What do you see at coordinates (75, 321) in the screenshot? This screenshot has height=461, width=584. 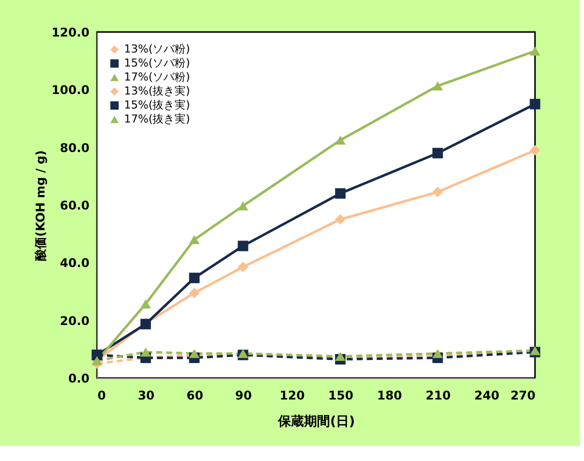 I see `y-tick-label: 20.0` at bounding box center [75, 321].